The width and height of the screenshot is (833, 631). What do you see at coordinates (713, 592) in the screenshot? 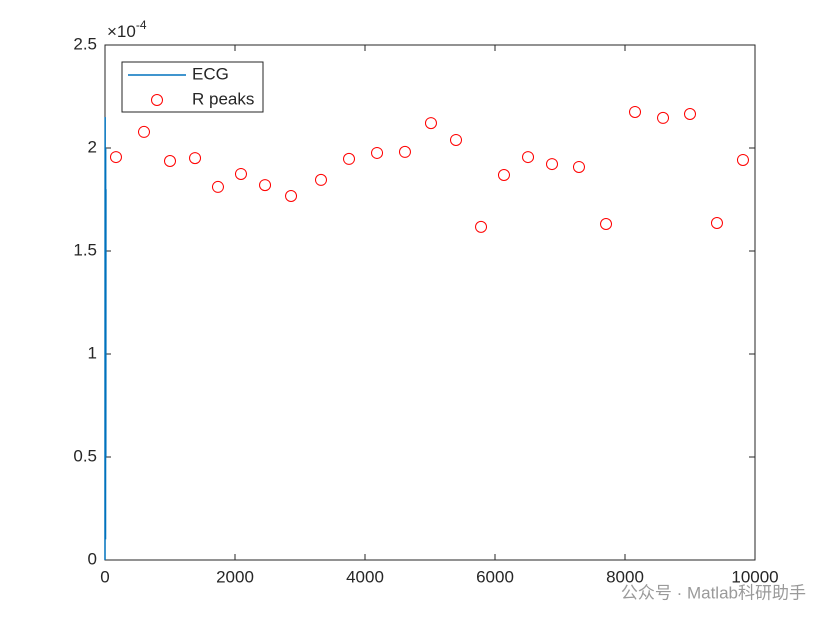
I see `watermark: 公众号 · Matlab科研助手` at bounding box center [713, 592].